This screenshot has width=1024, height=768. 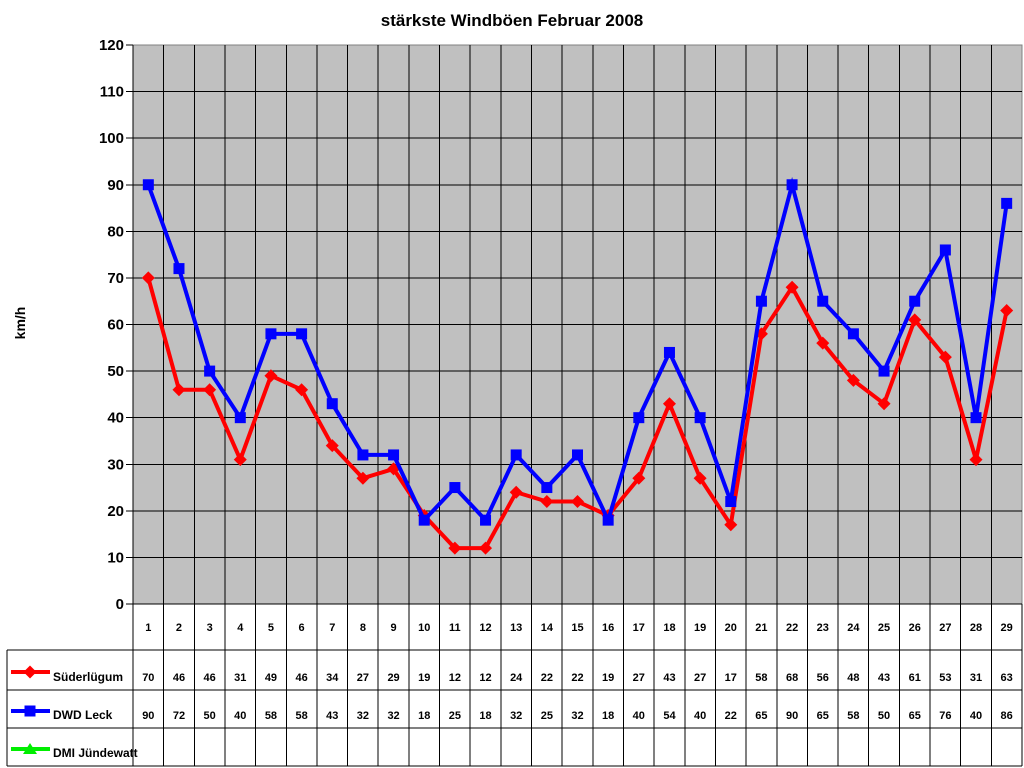 What do you see at coordinates (608, 628) in the screenshot?
I see `day-header-cell: 16` at bounding box center [608, 628].